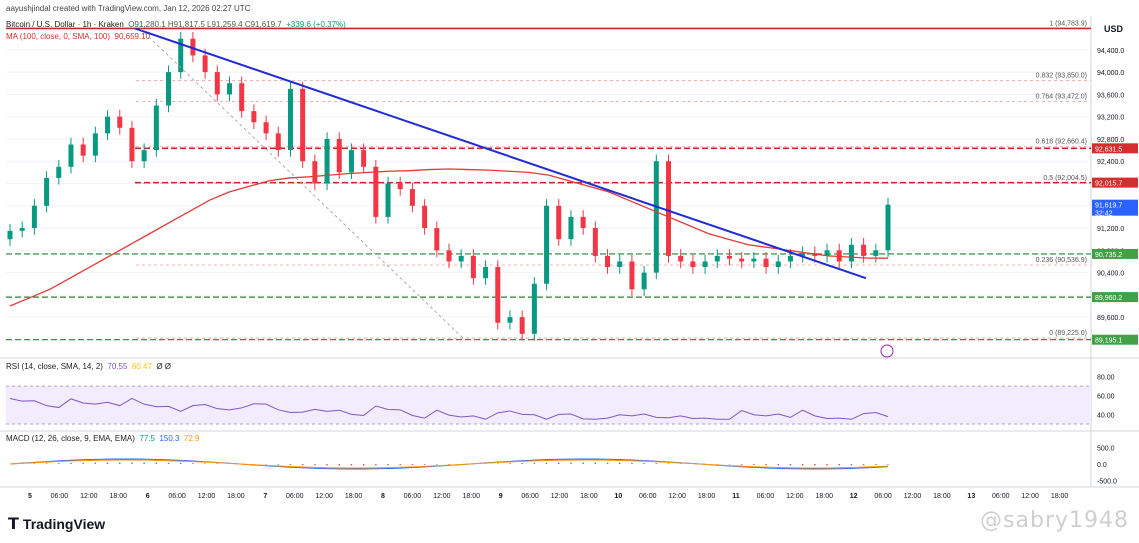 This screenshot has height=543, width=1139. What do you see at coordinates (1061, 75) in the screenshot?
I see `fib-level-label: 0.832 (93,850.0)` at bounding box center [1061, 75].